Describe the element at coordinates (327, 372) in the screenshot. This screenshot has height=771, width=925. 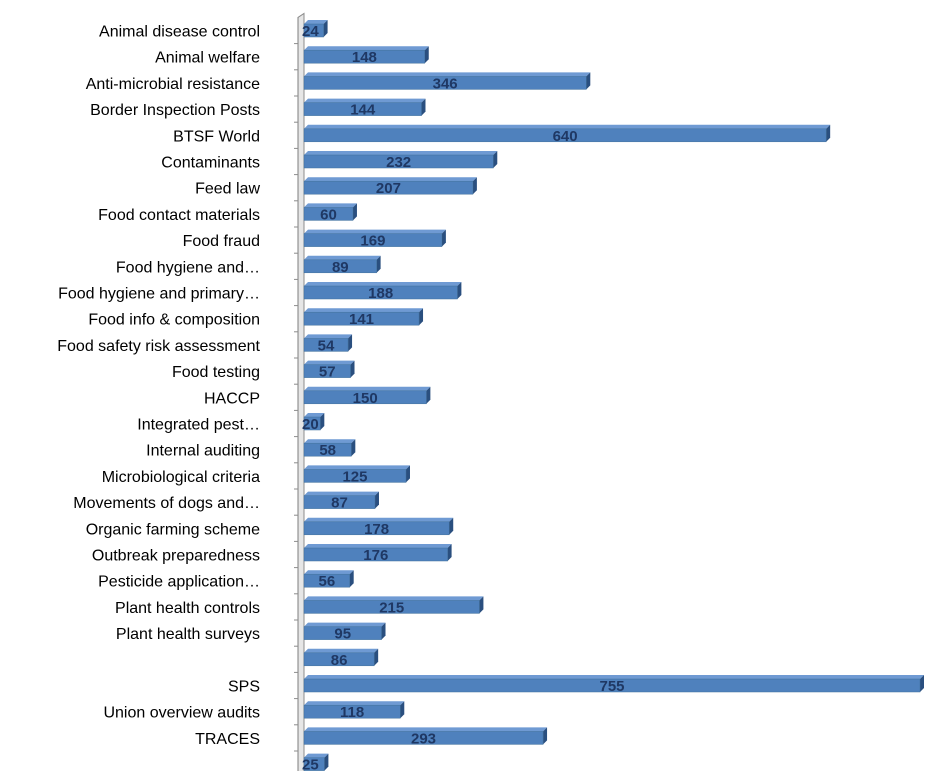
I see `data-label: 57` at that location.